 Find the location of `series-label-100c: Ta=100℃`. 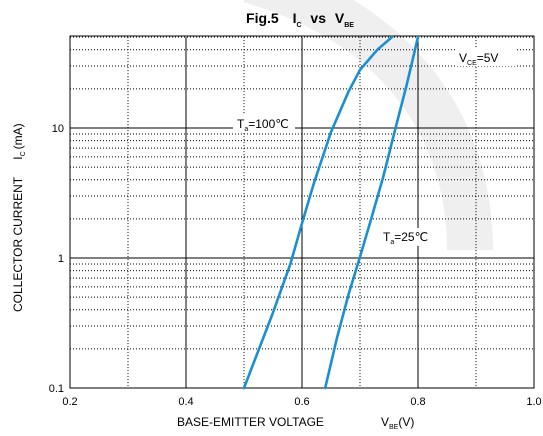

series-label-100c: Ta=100℃ is located at coordinates (263, 125).